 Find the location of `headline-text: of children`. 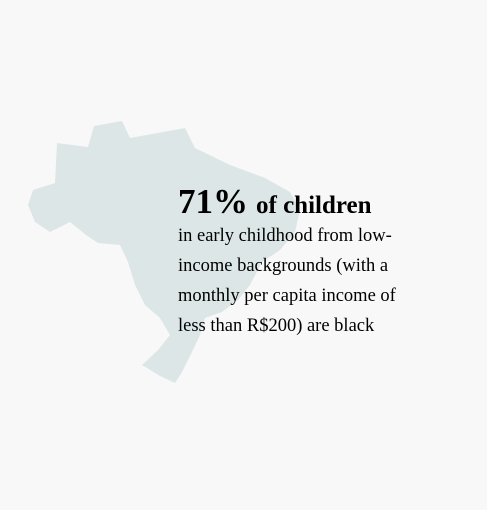

headline-text: of children is located at coordinates (314, 205).